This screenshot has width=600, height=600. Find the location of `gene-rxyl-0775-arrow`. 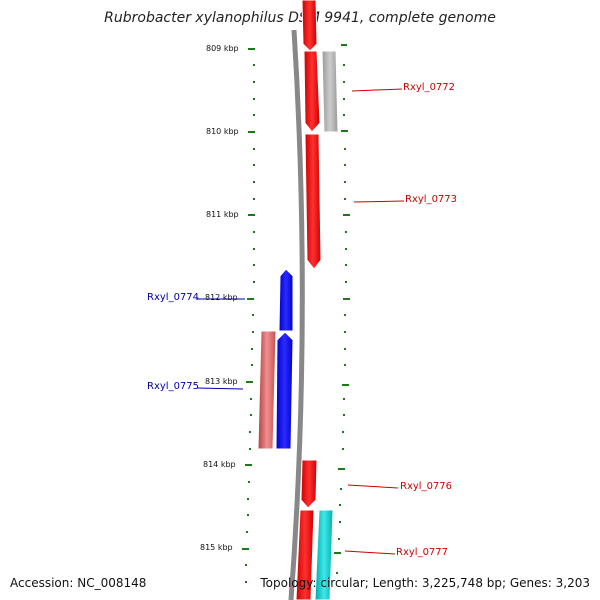

gene-rxyl-0775-arrow is located at coordinates (284, 390).